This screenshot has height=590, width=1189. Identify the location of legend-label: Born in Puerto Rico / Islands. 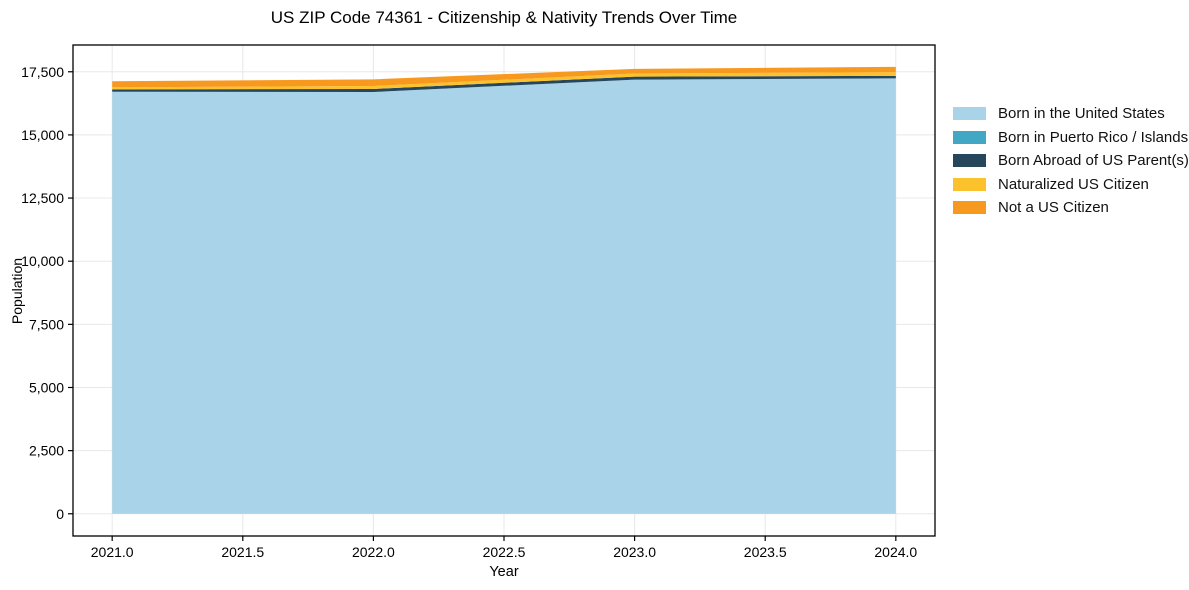
(1093, 137).